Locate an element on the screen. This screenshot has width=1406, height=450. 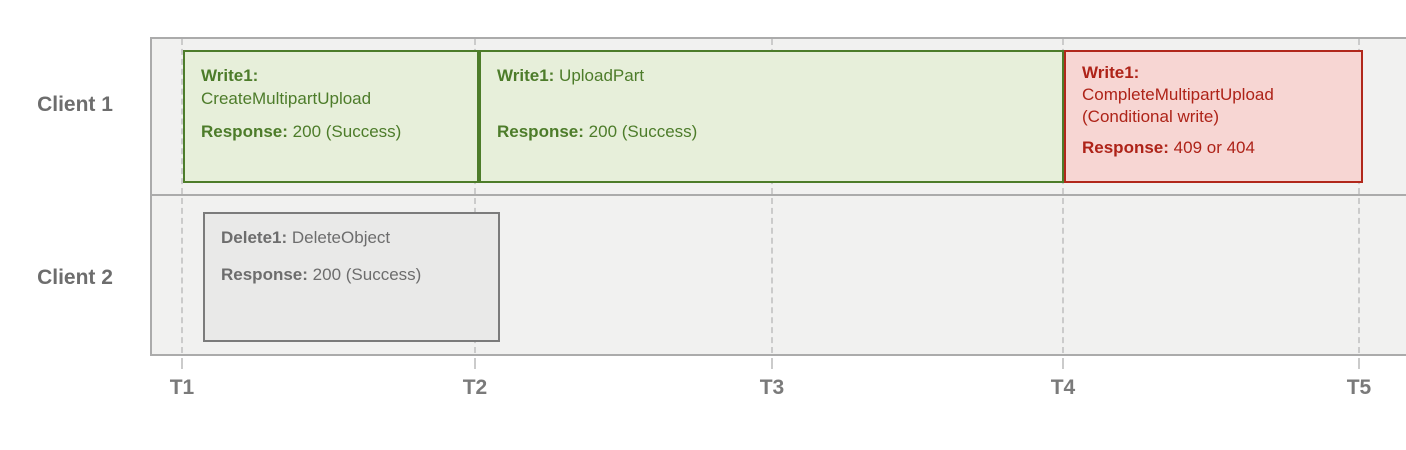
axis-tick-t4 is located at coordinates (1063, 363).